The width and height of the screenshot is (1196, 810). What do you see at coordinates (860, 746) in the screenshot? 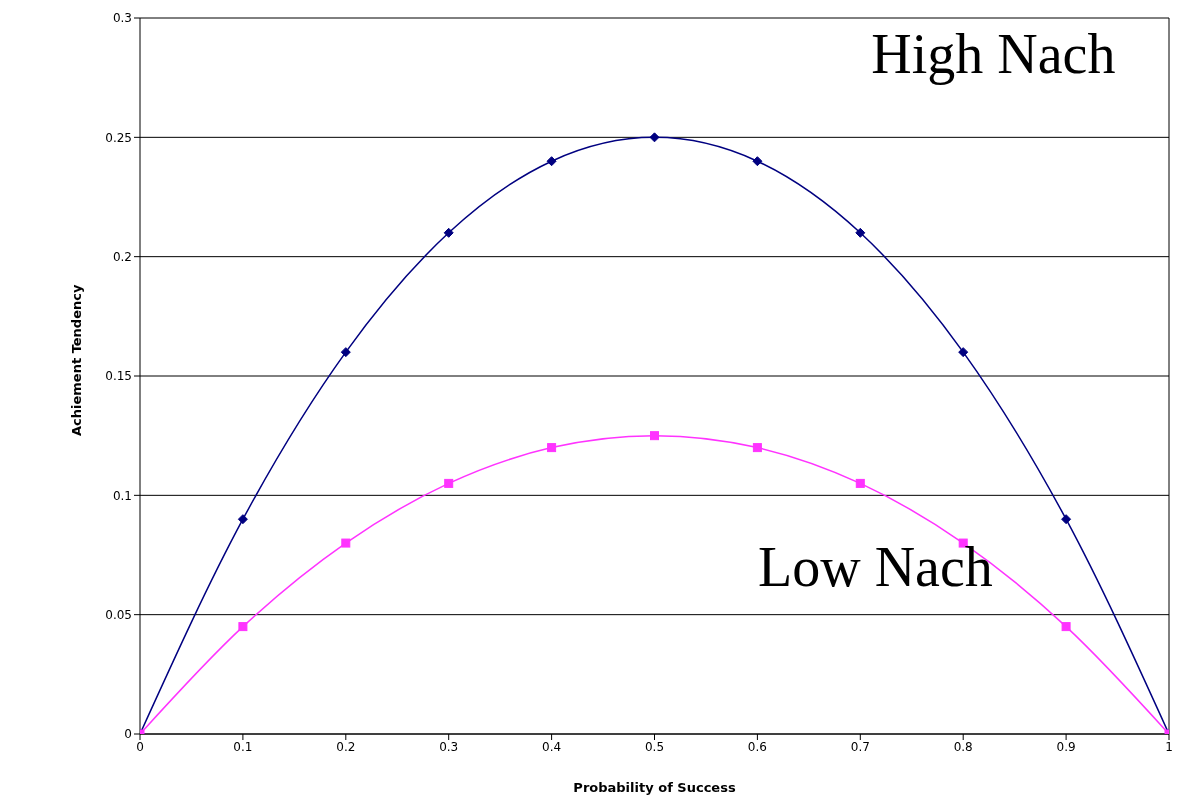
I see `x-tick-label: 0.7` at bounding box center [860, 746].